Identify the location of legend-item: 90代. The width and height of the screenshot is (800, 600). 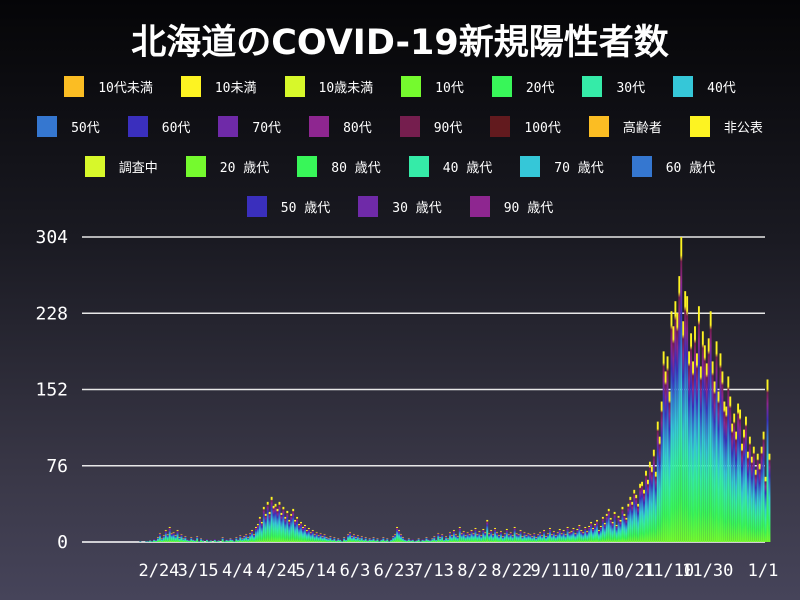
(430, 126).